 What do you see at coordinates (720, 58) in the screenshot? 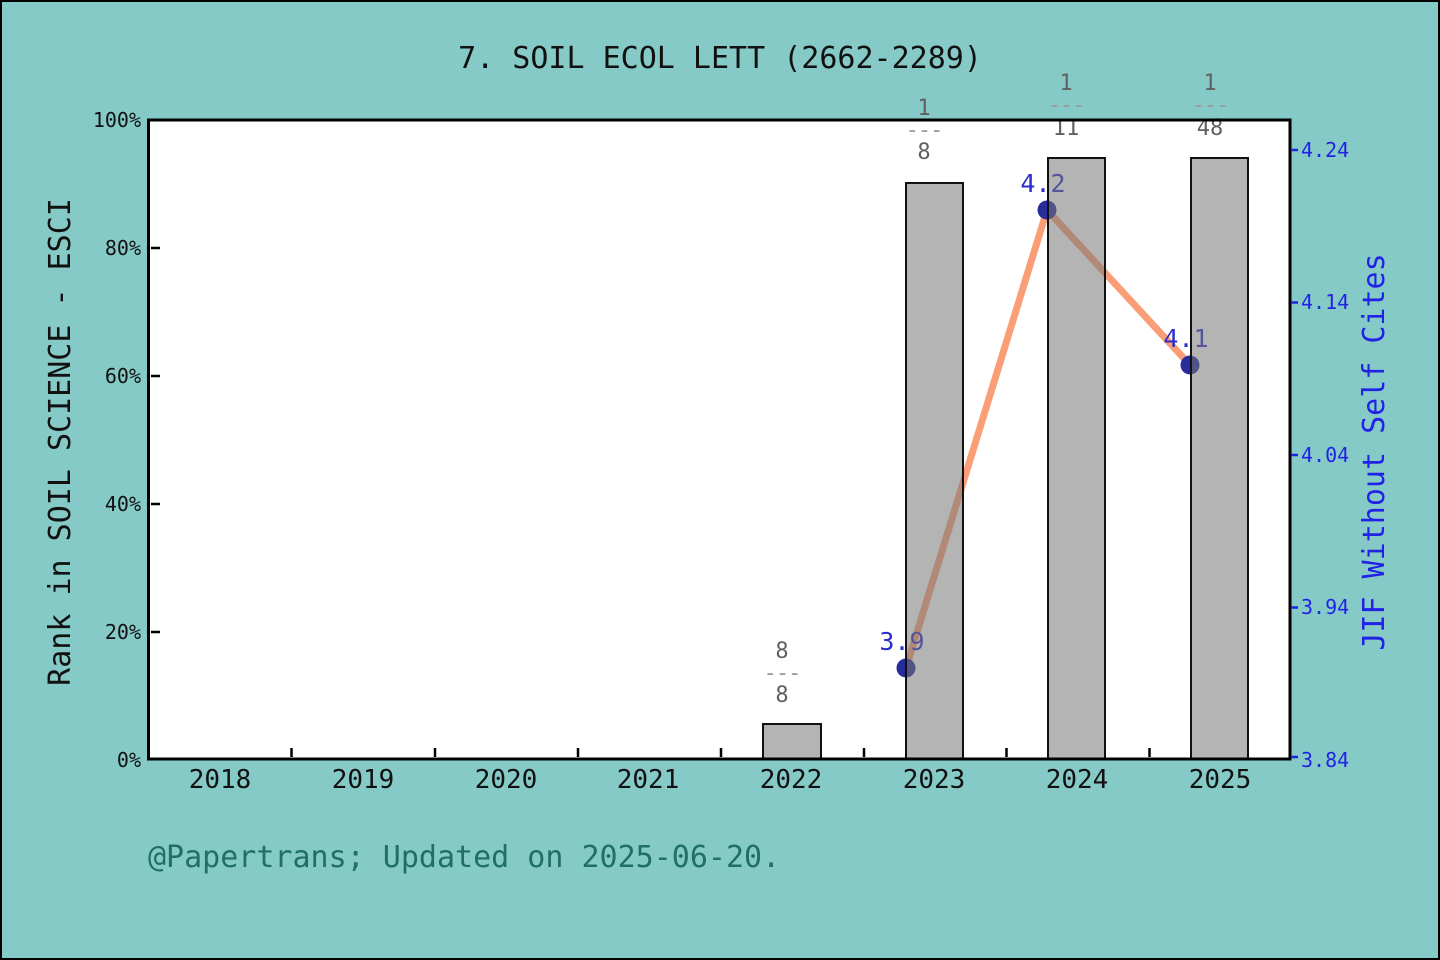
I see `chart-title: 7. SOIL ECOL LETT (2662-2289)` at bounding box center [720, 58].